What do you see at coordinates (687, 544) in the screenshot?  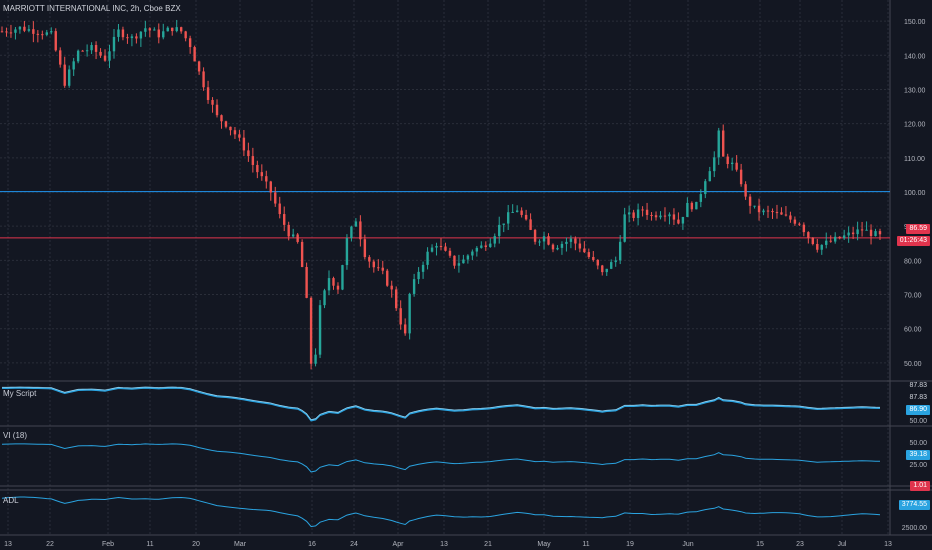 I see `time-tick: Jun` at bounding box center [687, 544].